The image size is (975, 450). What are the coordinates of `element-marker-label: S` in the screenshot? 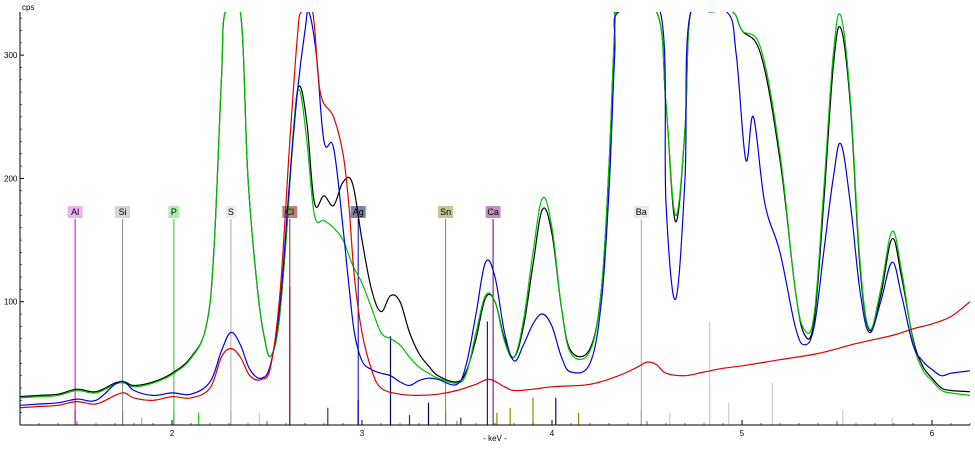 It's located at (231, 212).